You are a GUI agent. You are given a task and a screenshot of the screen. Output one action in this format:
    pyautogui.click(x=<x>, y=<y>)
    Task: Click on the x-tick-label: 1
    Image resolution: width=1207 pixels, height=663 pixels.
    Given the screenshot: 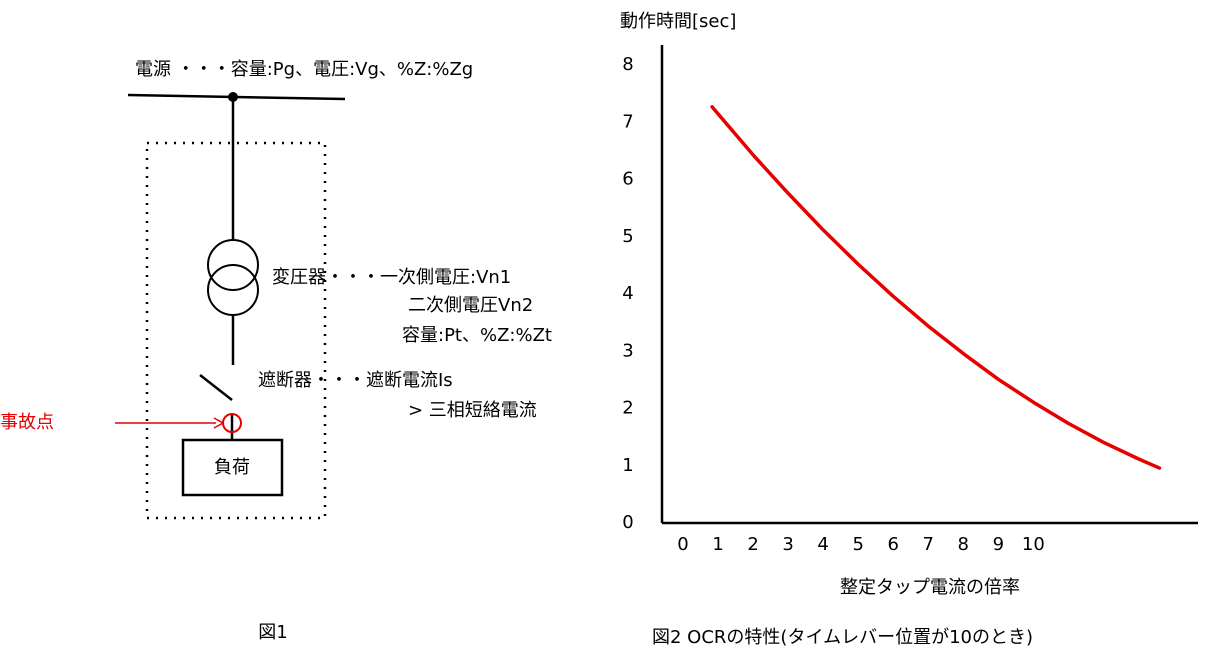 What is the action you would take?
    pyautogui.click(x=717, y=544)
    